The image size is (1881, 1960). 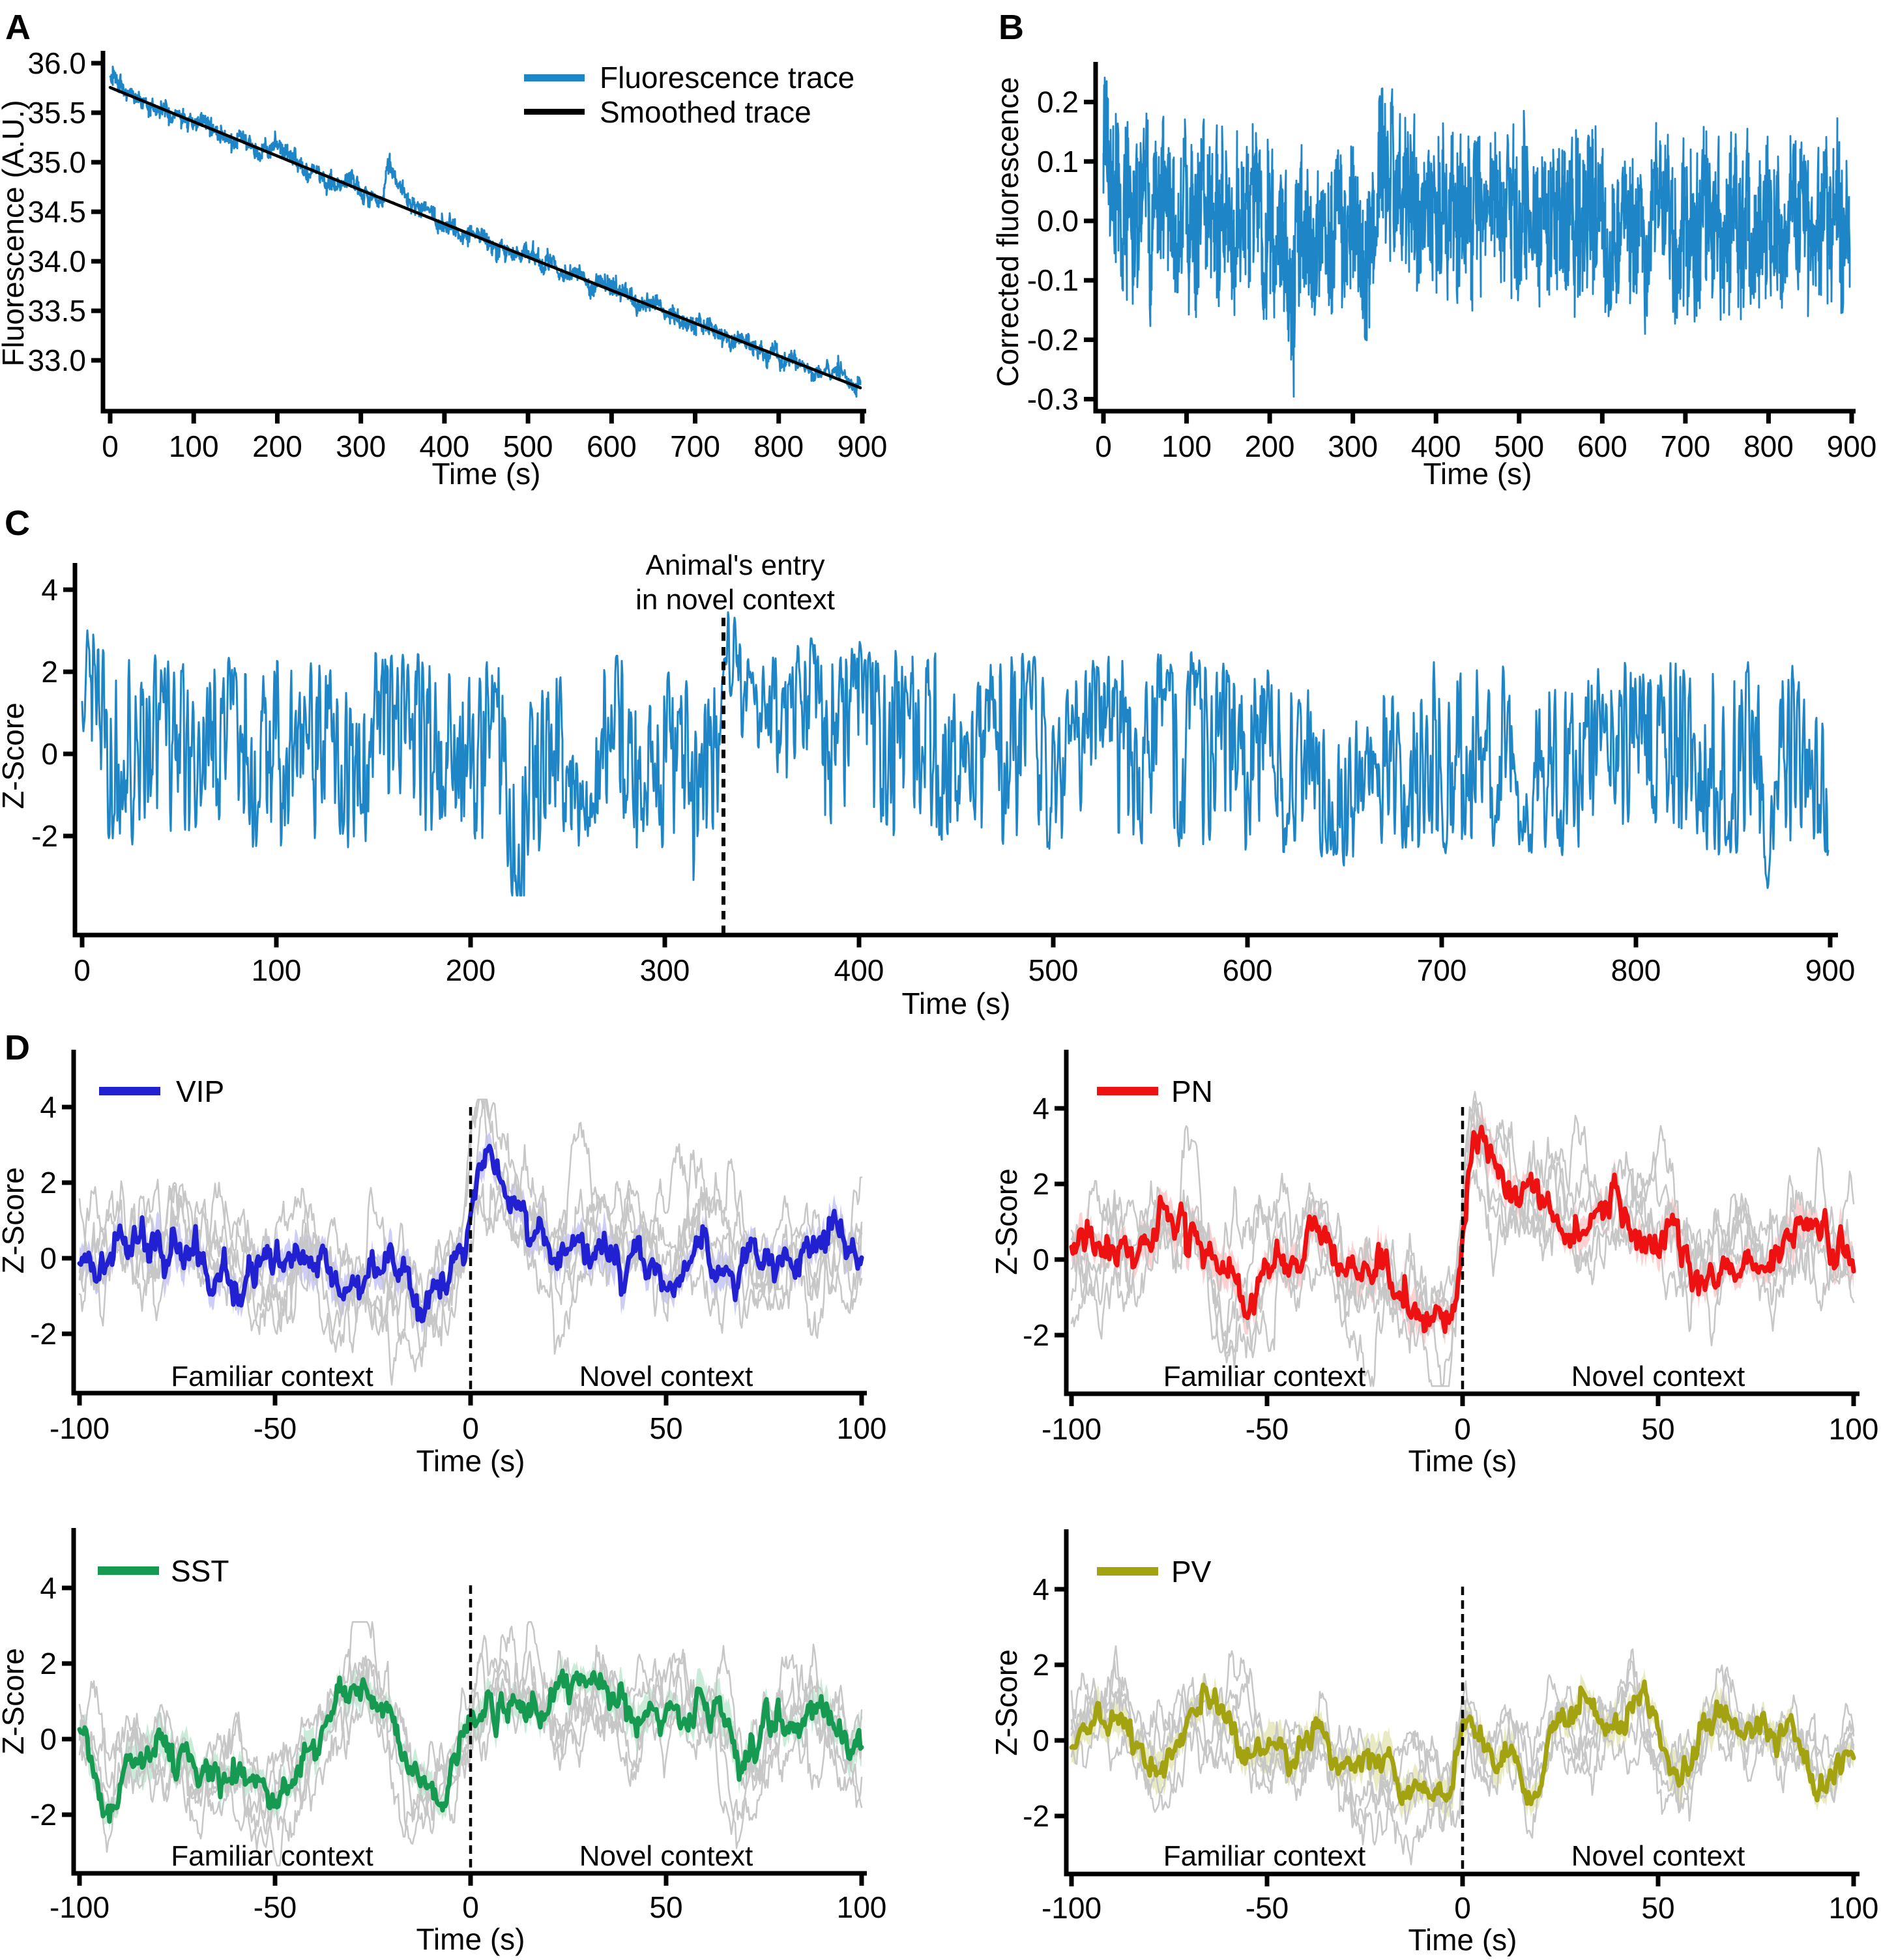 I want to click on svg-text: 35.5, so click(x=56, y=113).